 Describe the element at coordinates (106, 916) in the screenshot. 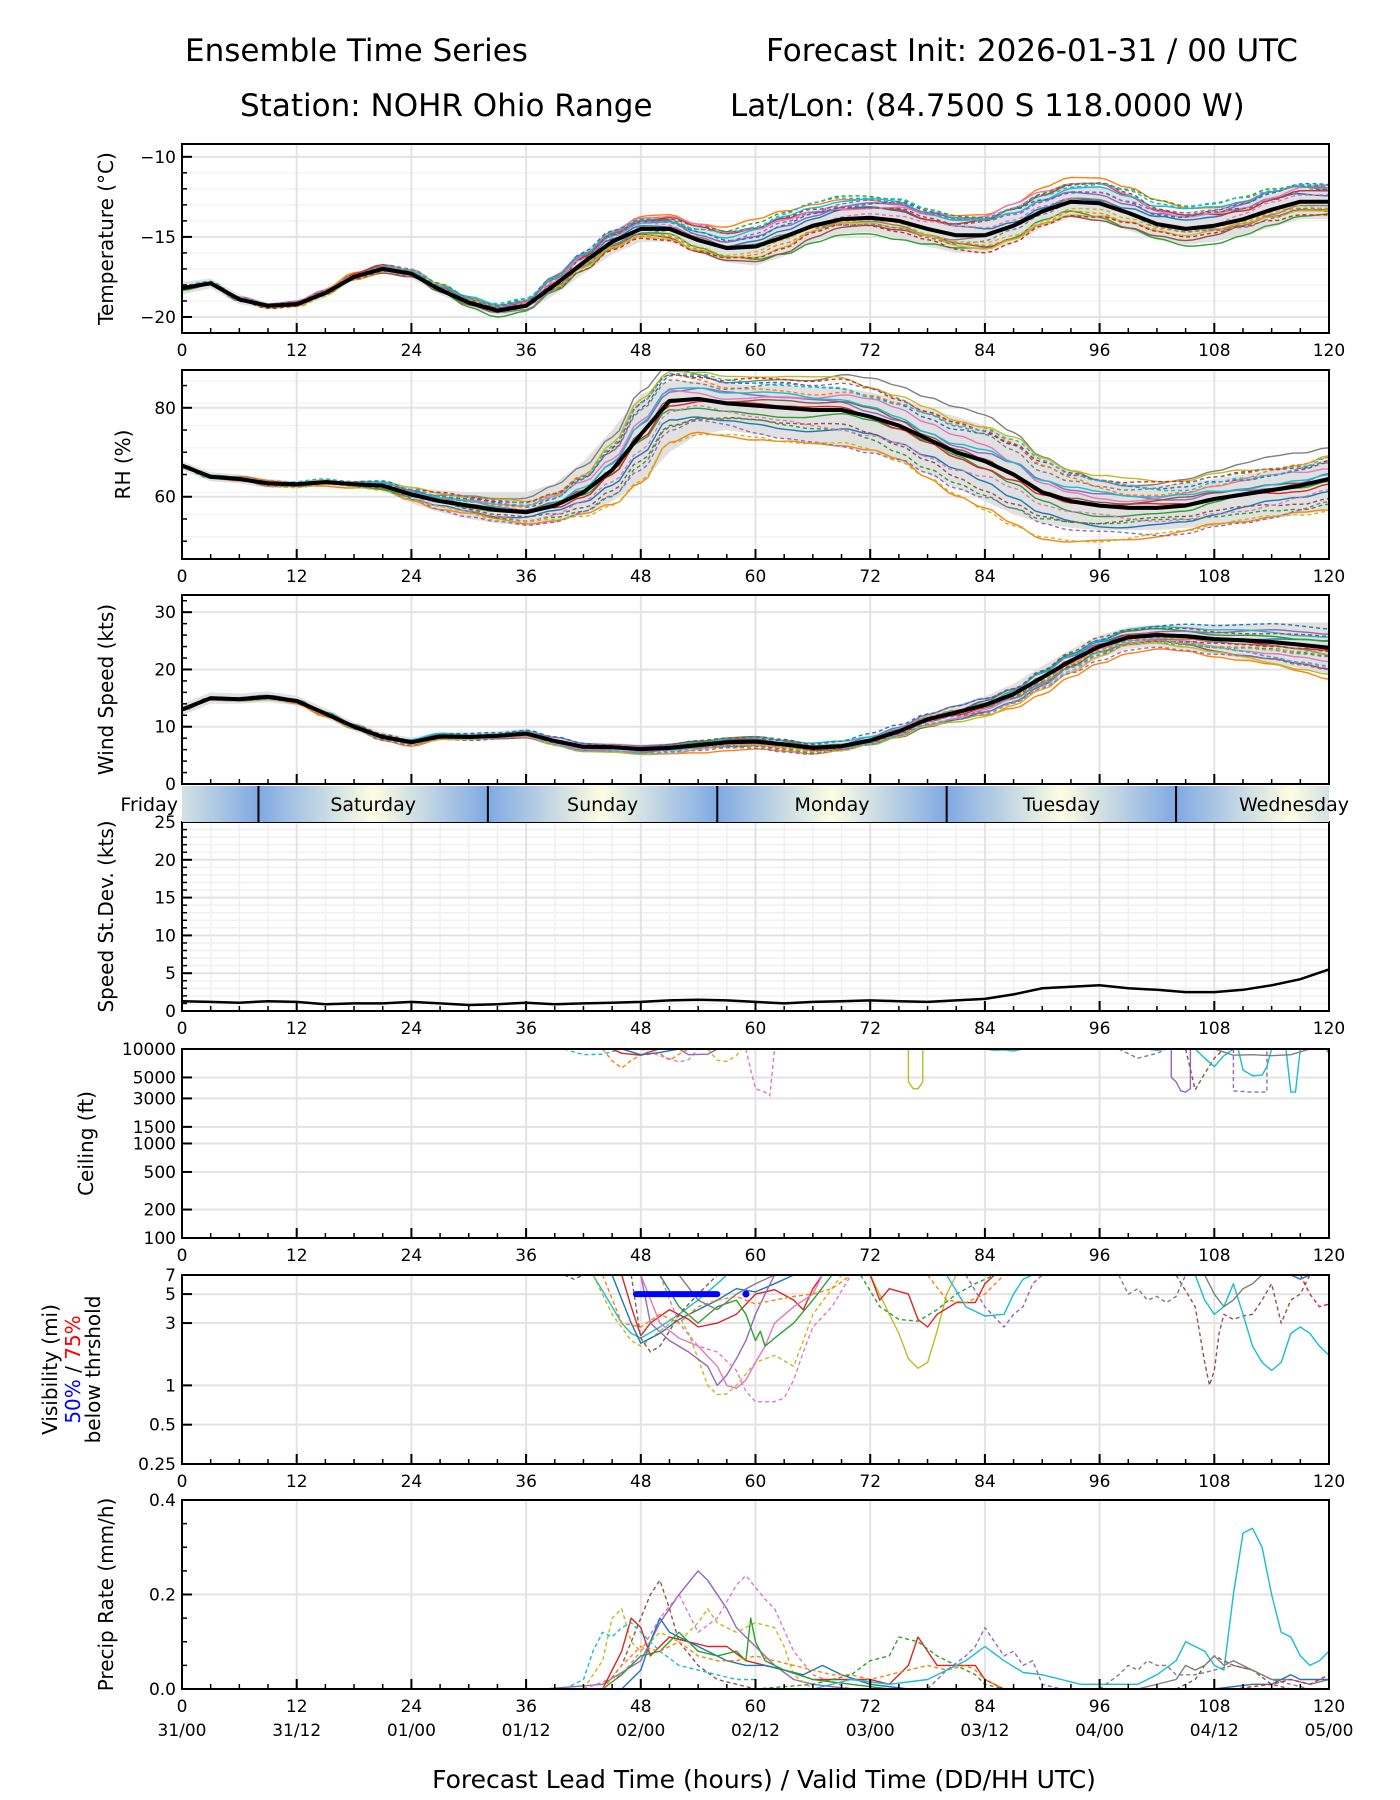

I see `y-axis-label: Speed St.Dev. (kts)` at that location.